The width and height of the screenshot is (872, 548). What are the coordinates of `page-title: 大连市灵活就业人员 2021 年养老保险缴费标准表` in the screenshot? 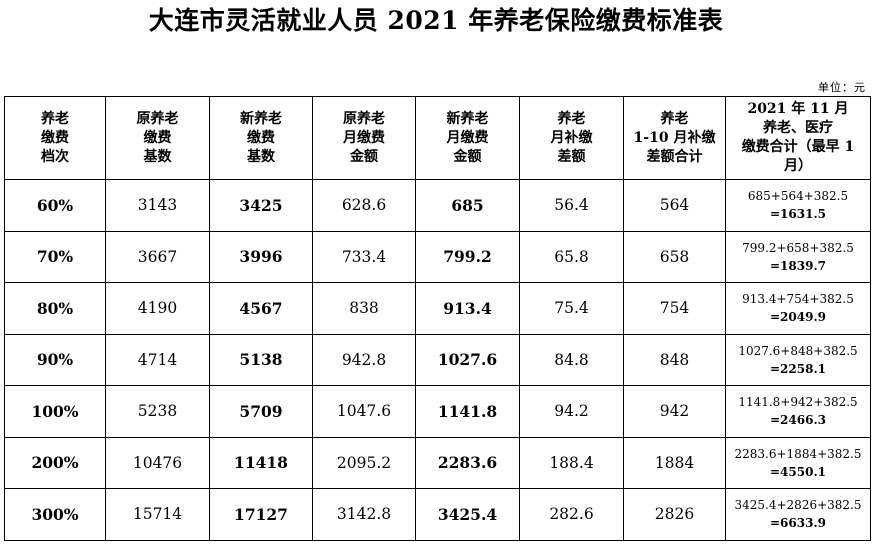 It's located at (436, 20).